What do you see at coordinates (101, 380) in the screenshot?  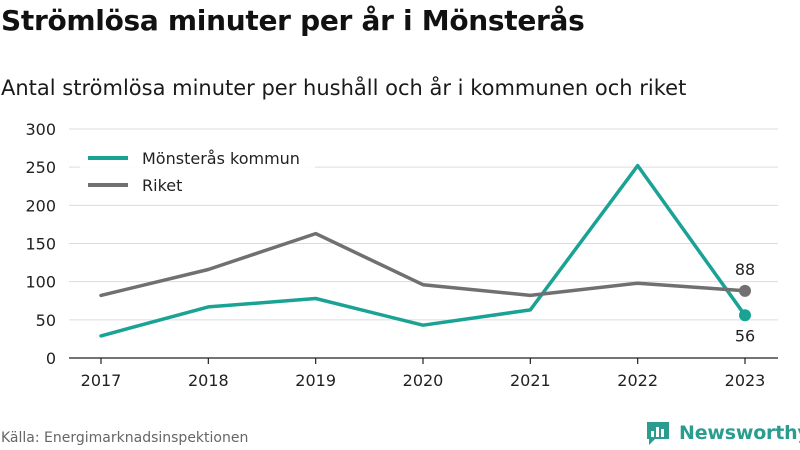 I see `x-tick-label: 2017` at bounding box center [101, 380].